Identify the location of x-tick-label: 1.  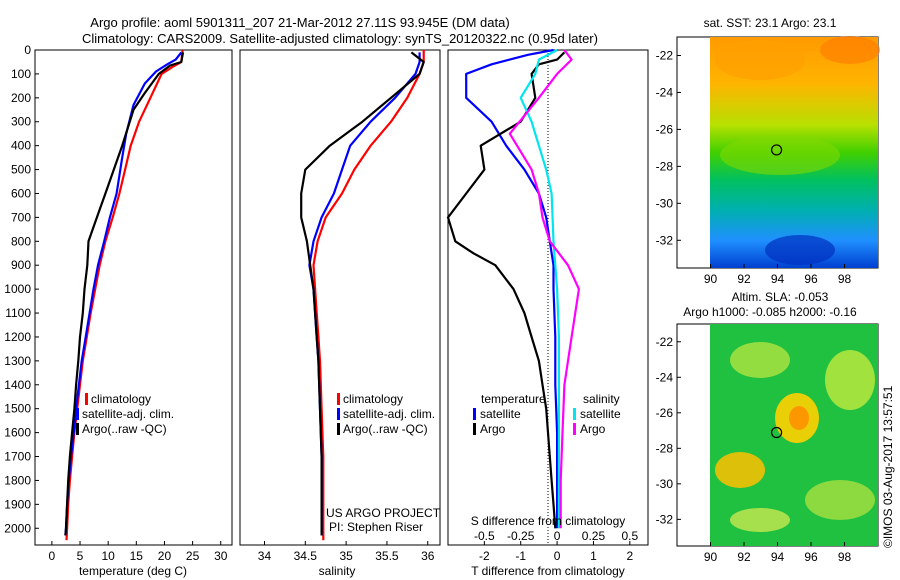
(593, 556).